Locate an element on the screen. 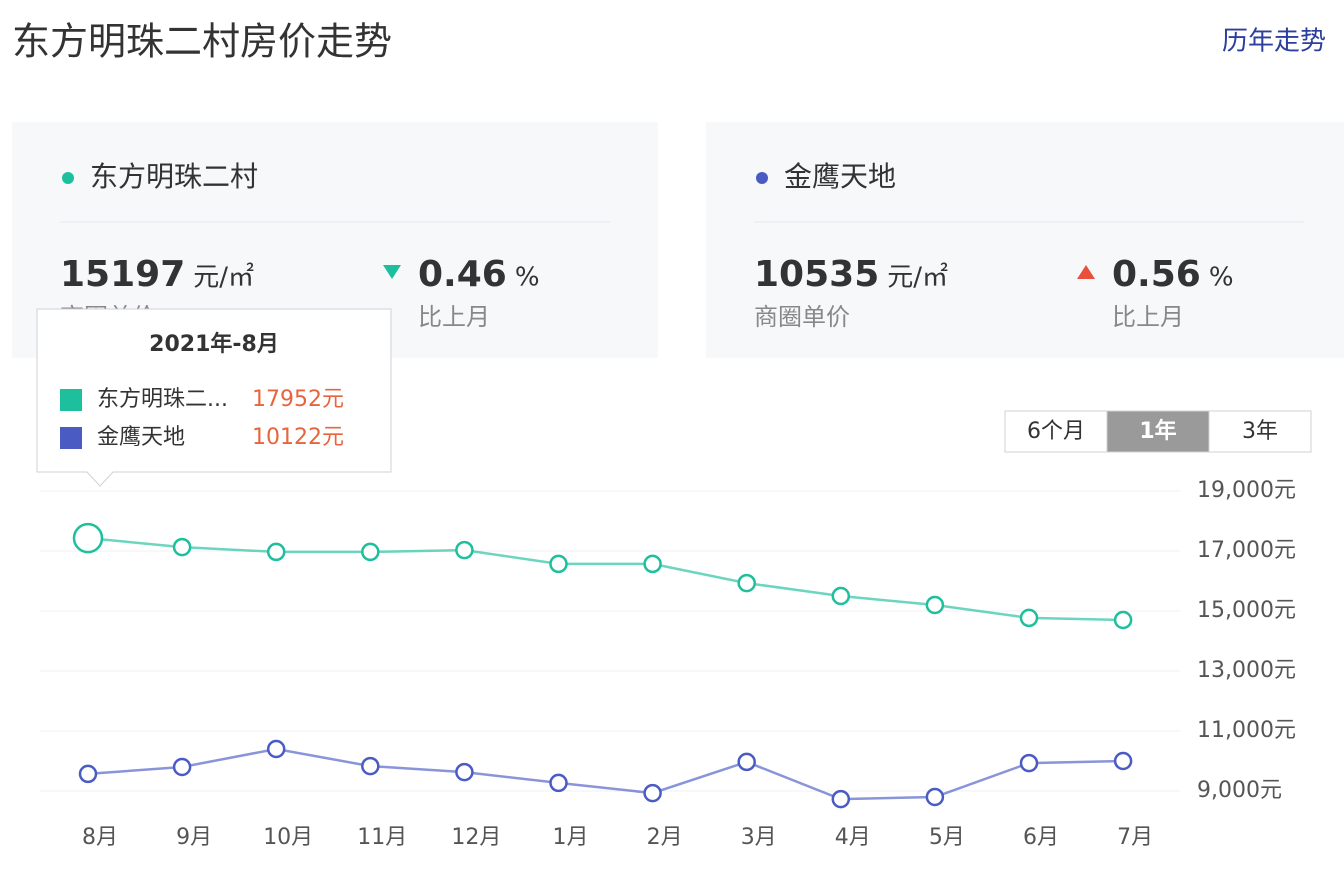 This screenshot has height=884, width=1344. tooltip-title: 2021年-8月 is located at coordinates (214, 344).